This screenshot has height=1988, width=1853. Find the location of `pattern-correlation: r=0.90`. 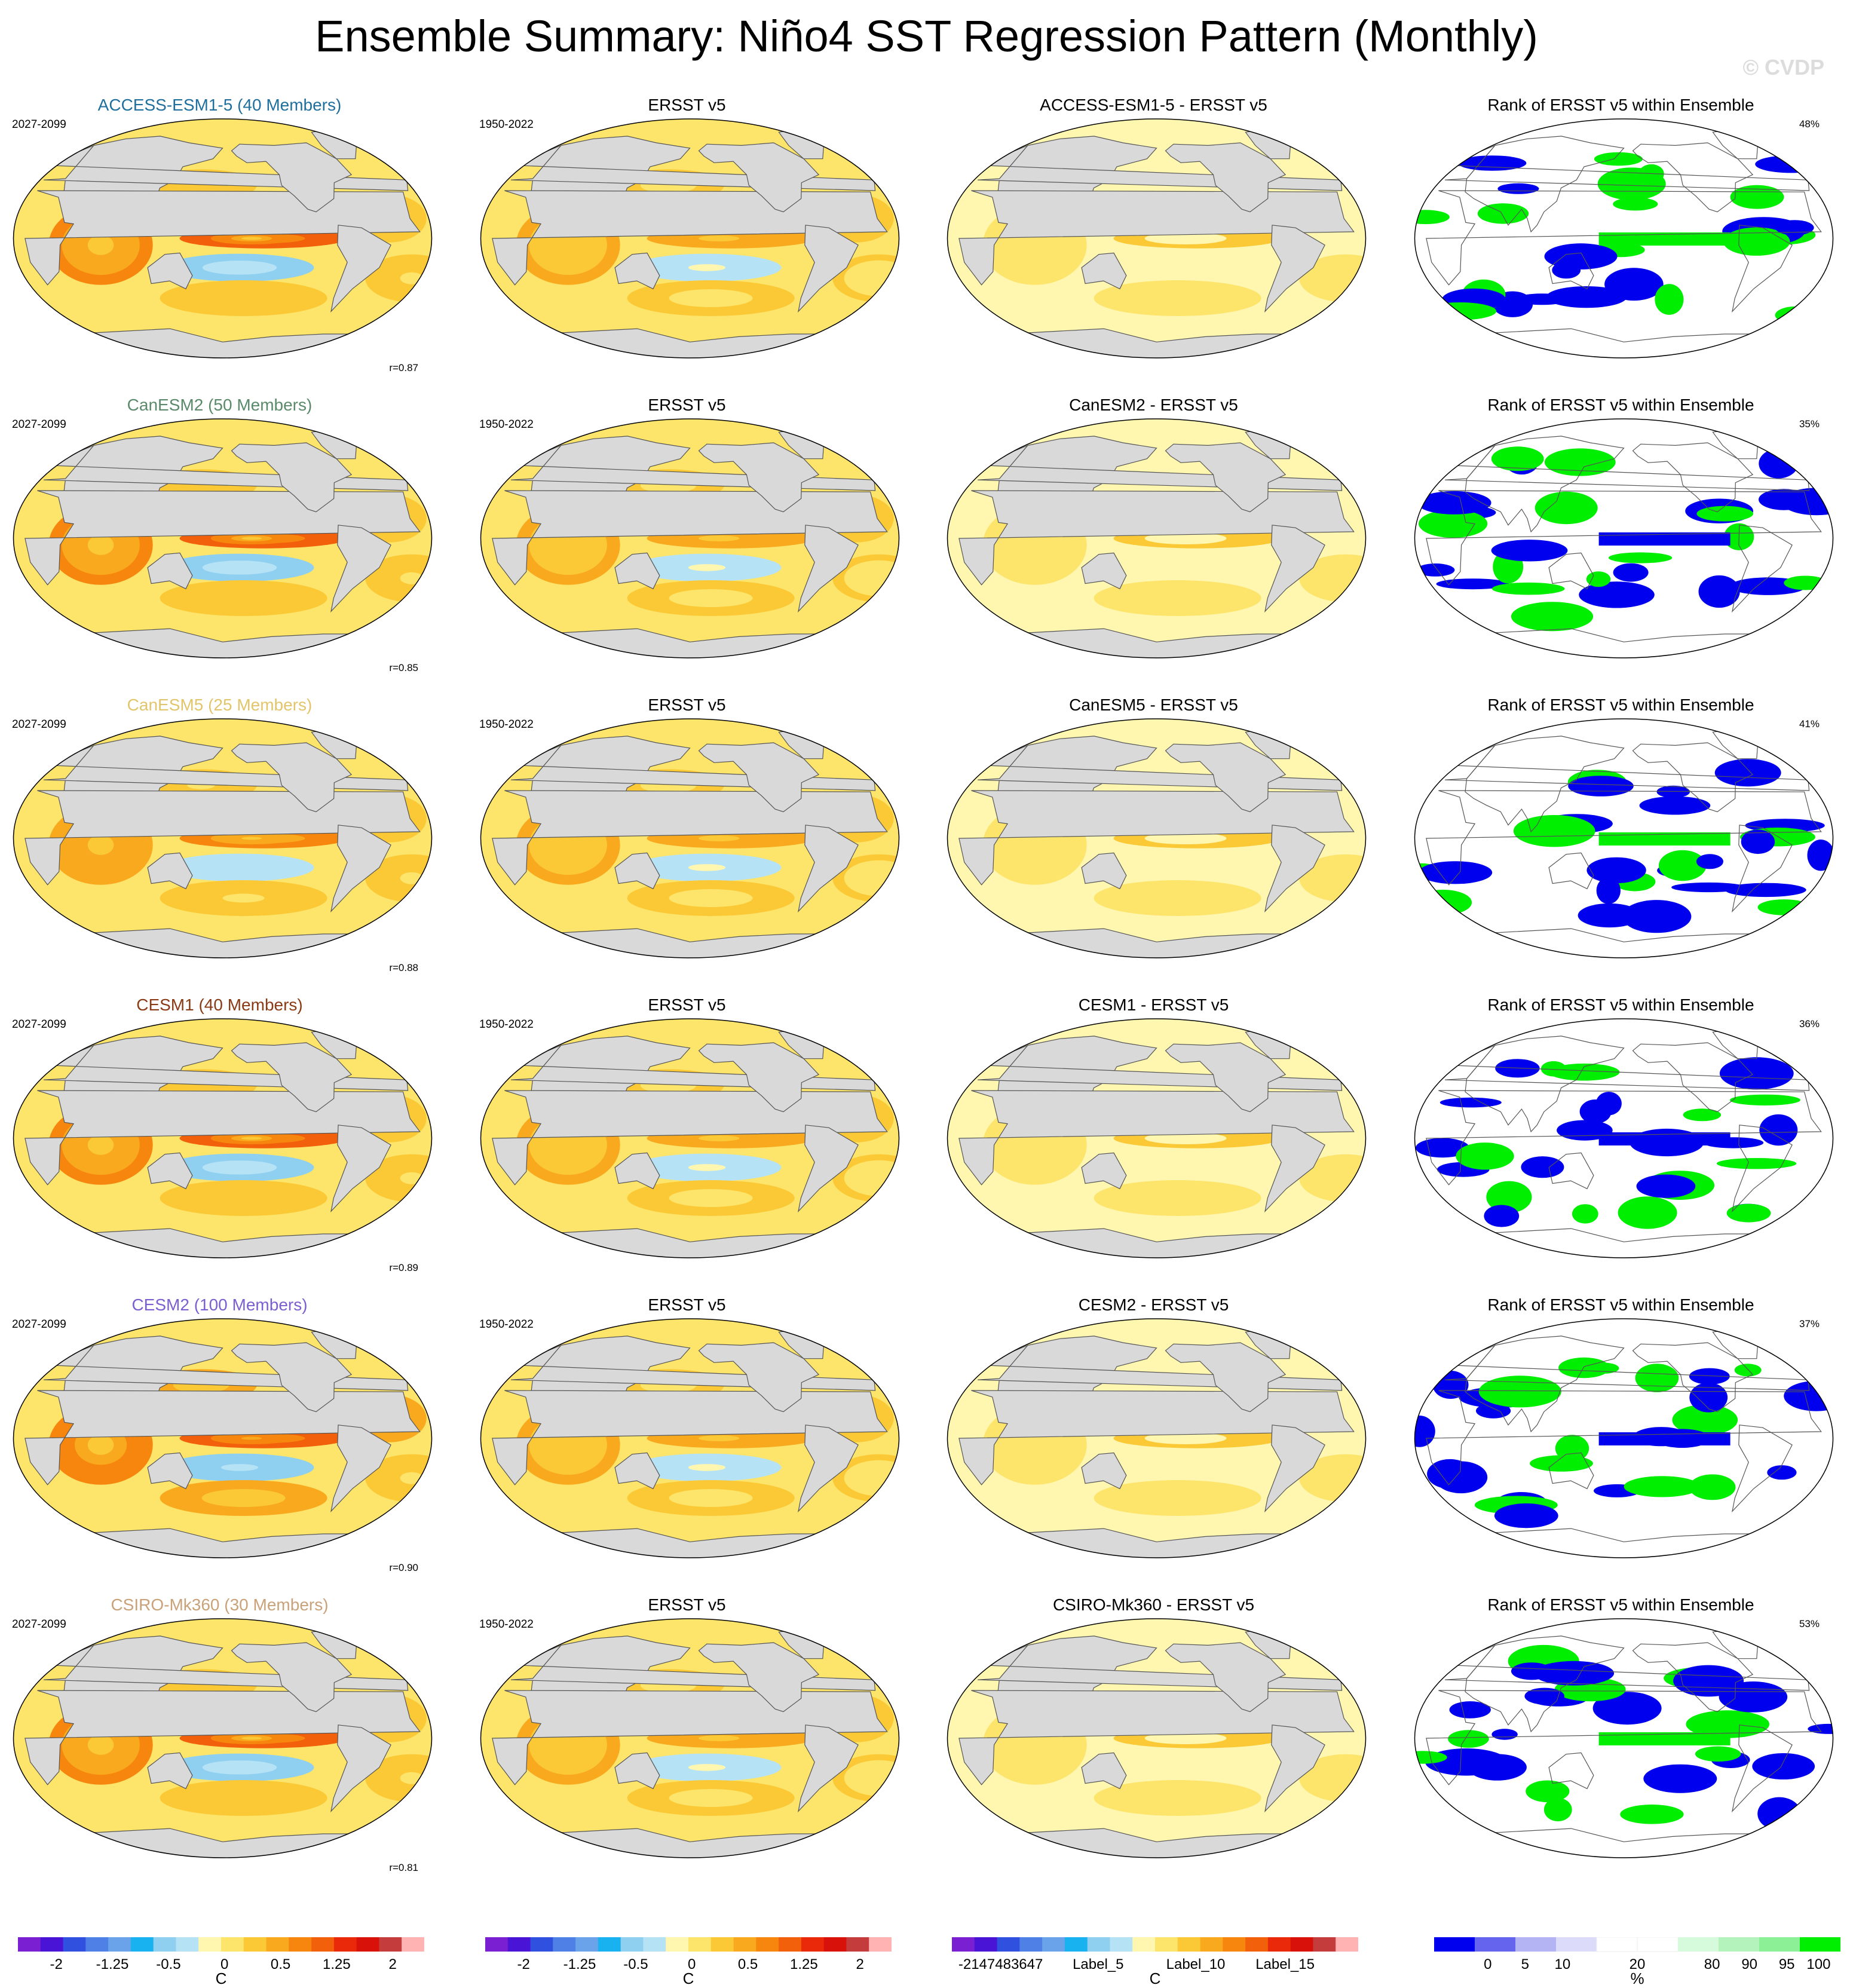

pattern-correlation: r=0.90 is located at coordinates (404, 1567).